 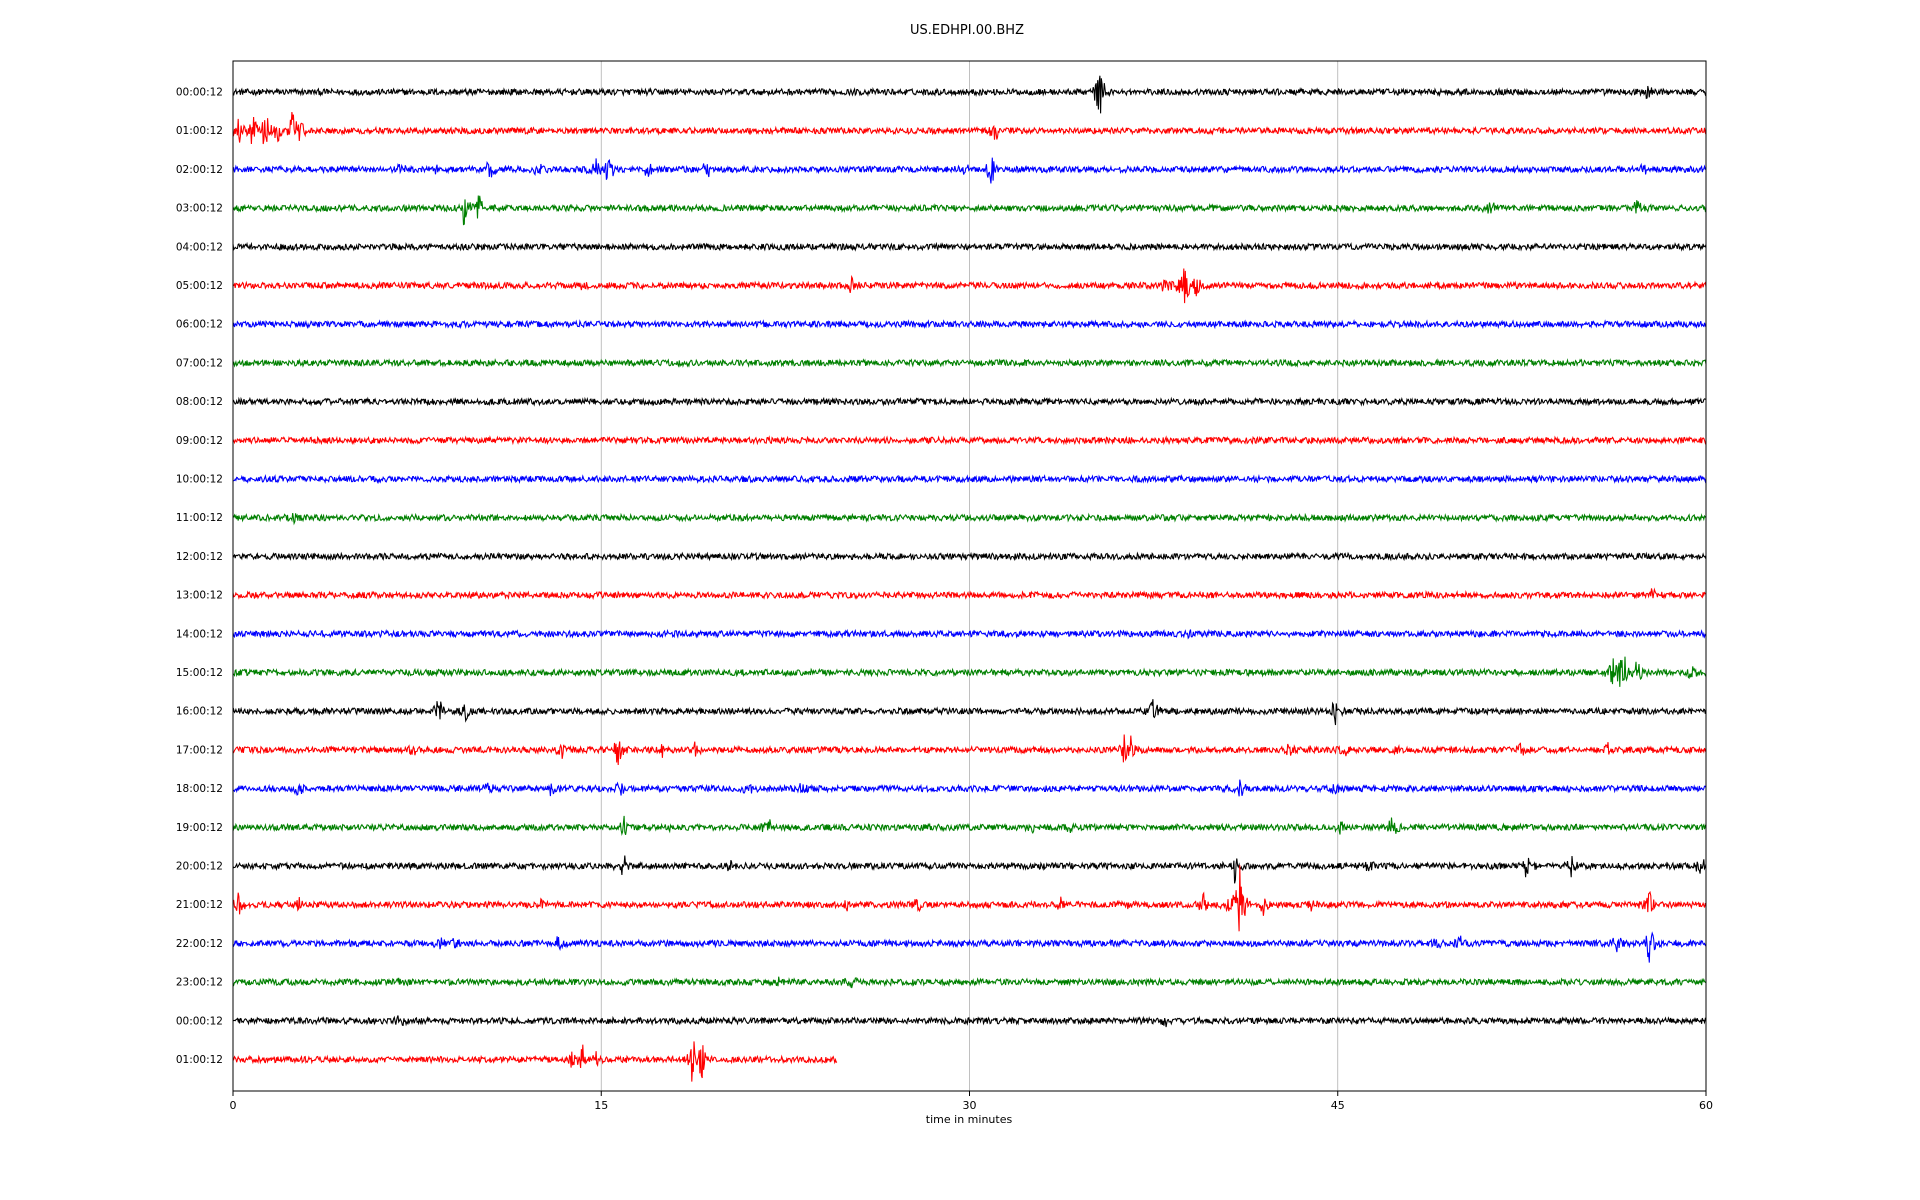 I want to click on row-label-5: 05:00:12, so click(x=199, y=286).